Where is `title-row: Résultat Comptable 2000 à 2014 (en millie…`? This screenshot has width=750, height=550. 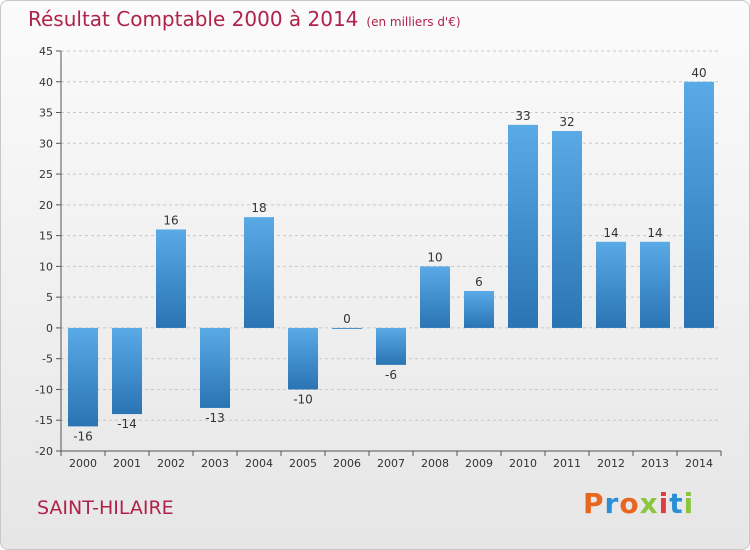
title-row: Résultat Comptable 2000 à 2014 (en millie… is located at coordinates (244, 19).